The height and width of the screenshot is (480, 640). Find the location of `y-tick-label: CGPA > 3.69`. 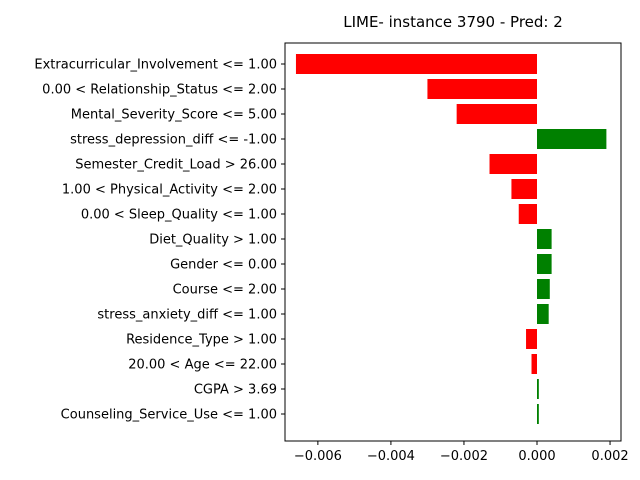

y-tick-label: CGPA > 3.69 is located at coordinates (235, 390).